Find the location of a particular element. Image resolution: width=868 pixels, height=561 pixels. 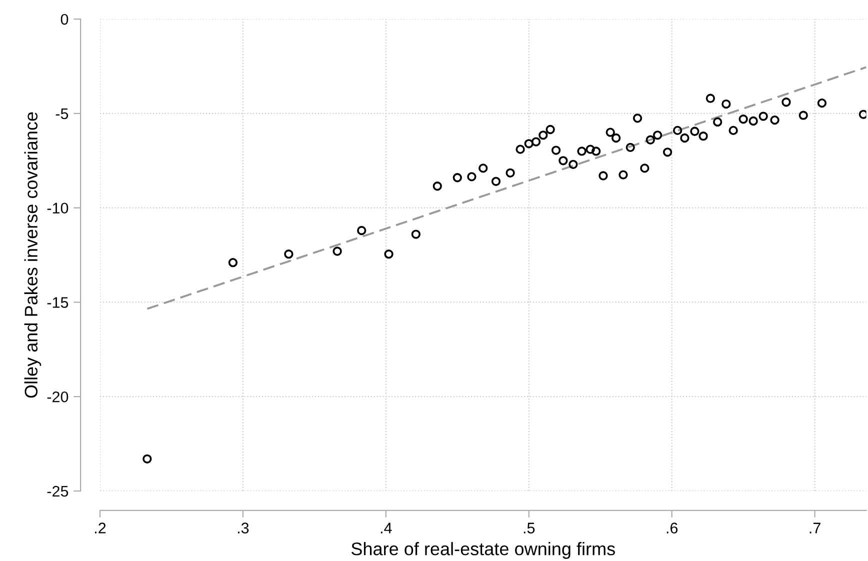

x-tick-label: .4 is located at coordinates (386, 528).